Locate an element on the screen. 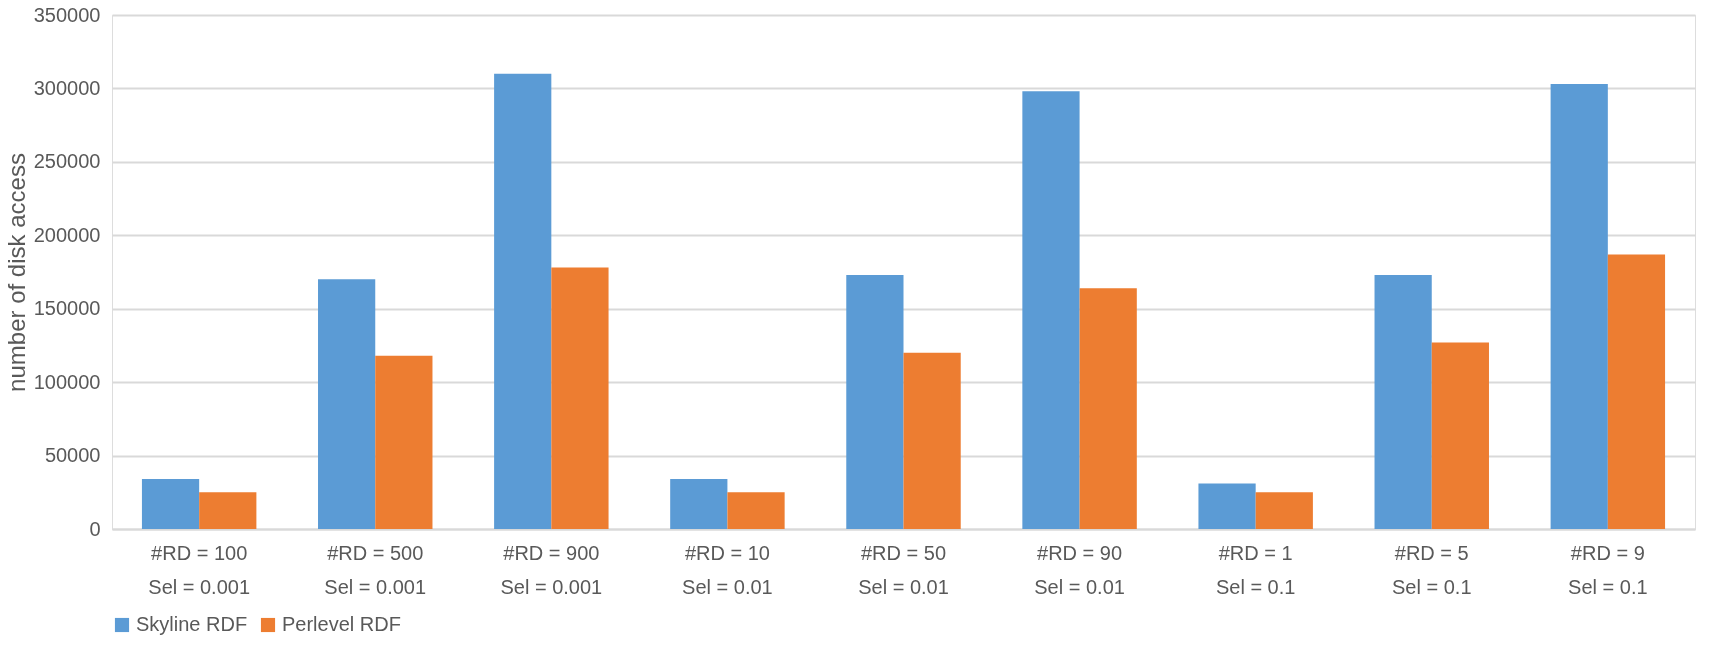  x-tick-label: #RD = 5 Sel = 0.1 is located at coordinates (1432, 569).